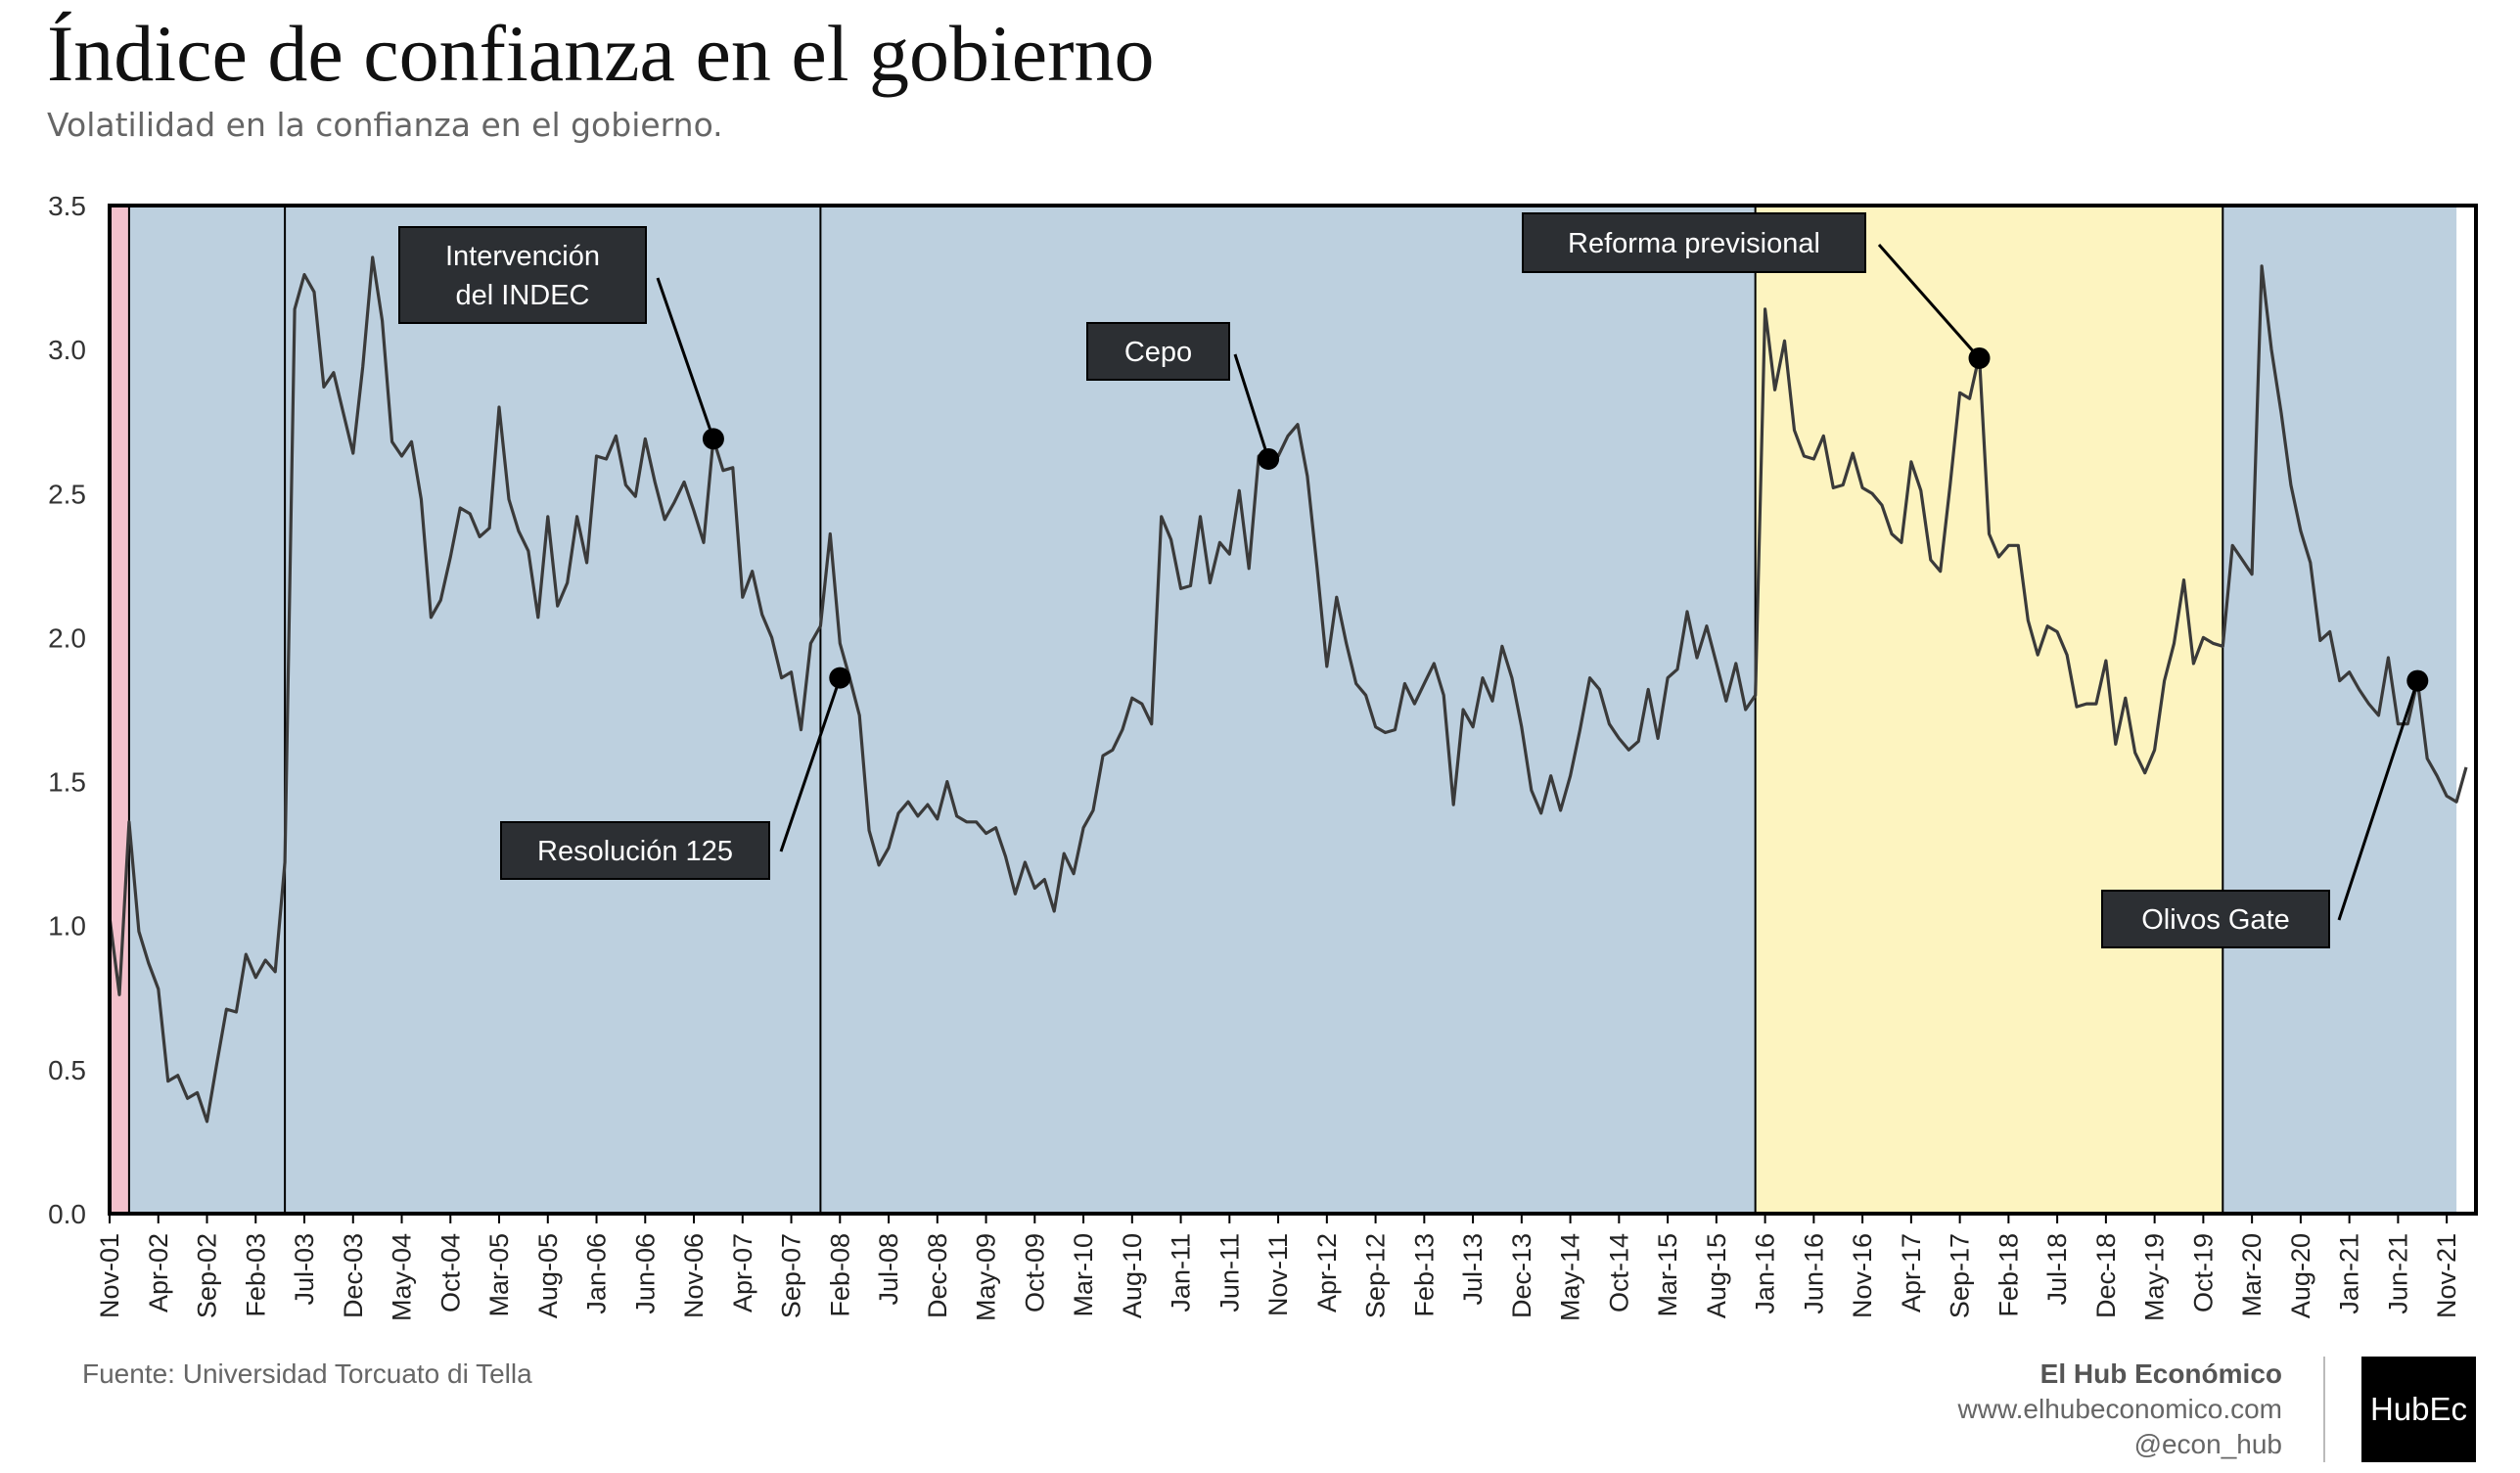  Describe the element at coordinates (1132, 1275) in the screenshot. I see `x-tick-label: Aug-10` at that location.